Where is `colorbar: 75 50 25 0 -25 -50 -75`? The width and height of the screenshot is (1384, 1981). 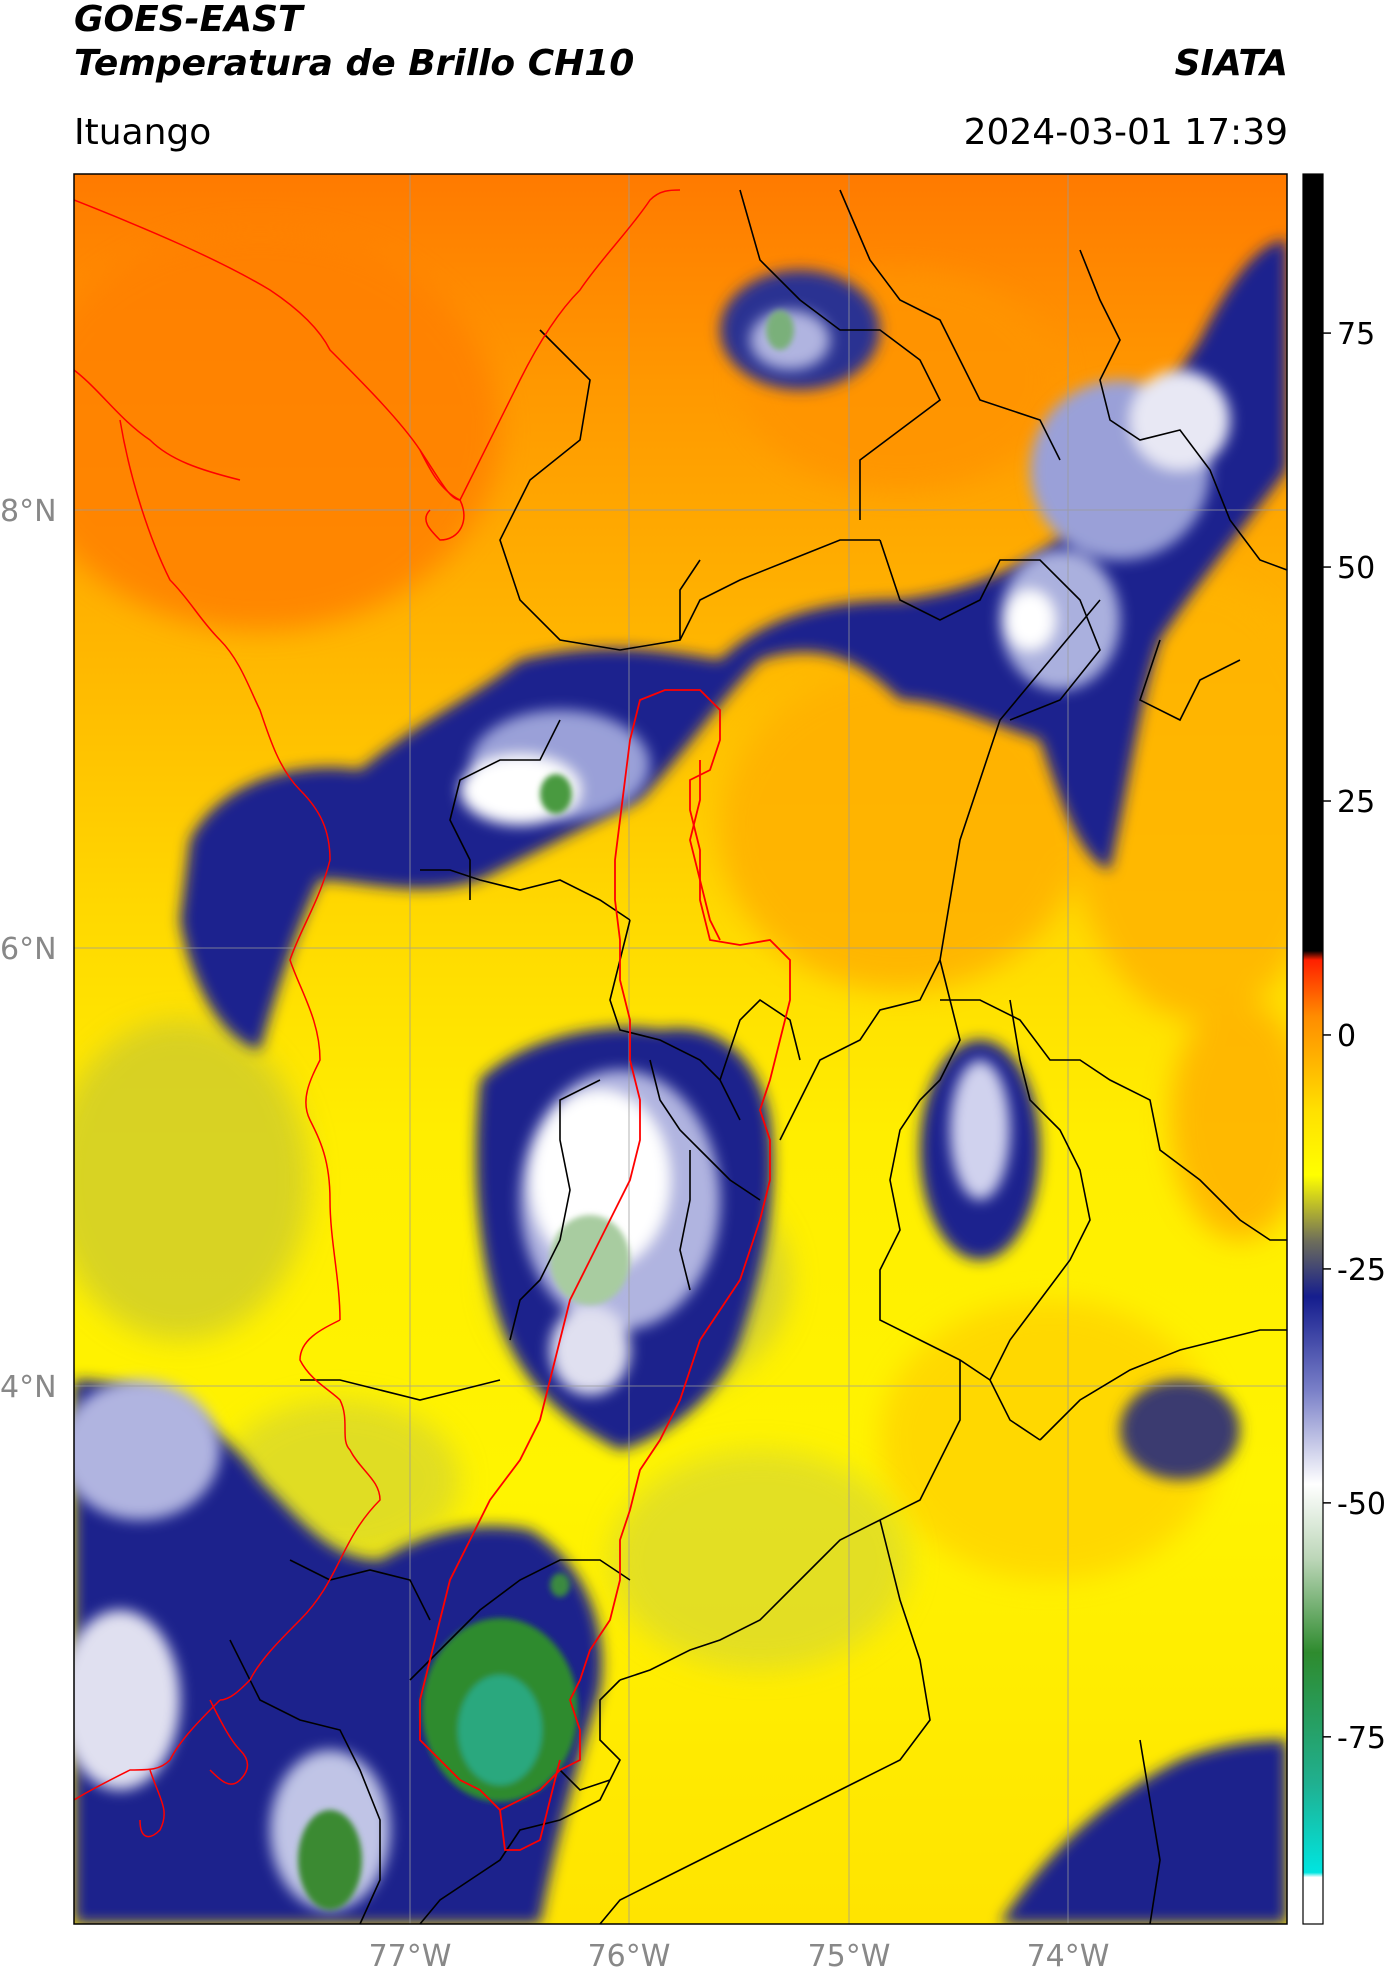
colorbar: 75 50 25 0 -25 -50 -75 is located at coordinates (1343, 1049).